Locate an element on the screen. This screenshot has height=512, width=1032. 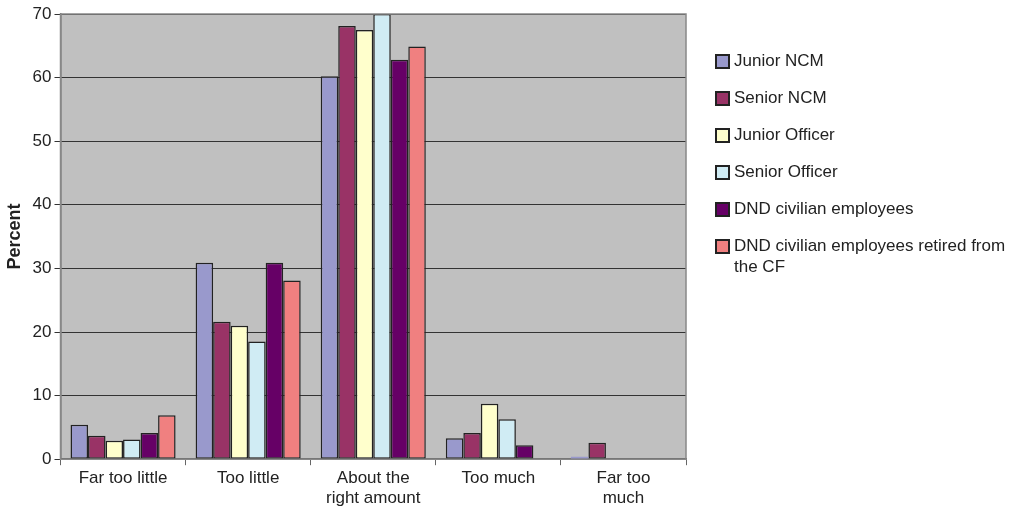
x-tick-label: Too little is located at coordinates (248, 478).